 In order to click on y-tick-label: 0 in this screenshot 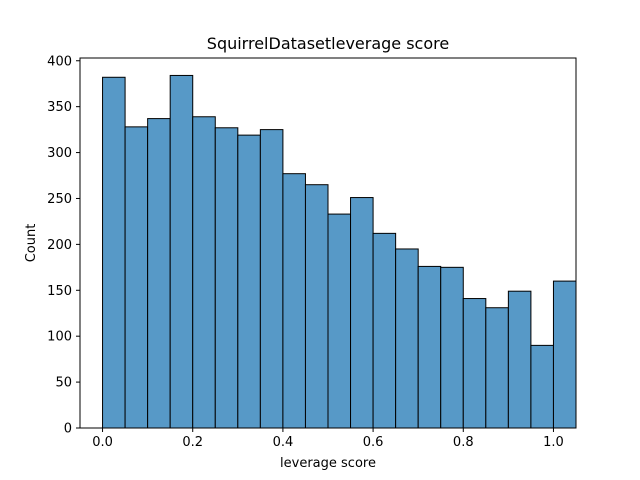, I will do `click(68, 429)`.